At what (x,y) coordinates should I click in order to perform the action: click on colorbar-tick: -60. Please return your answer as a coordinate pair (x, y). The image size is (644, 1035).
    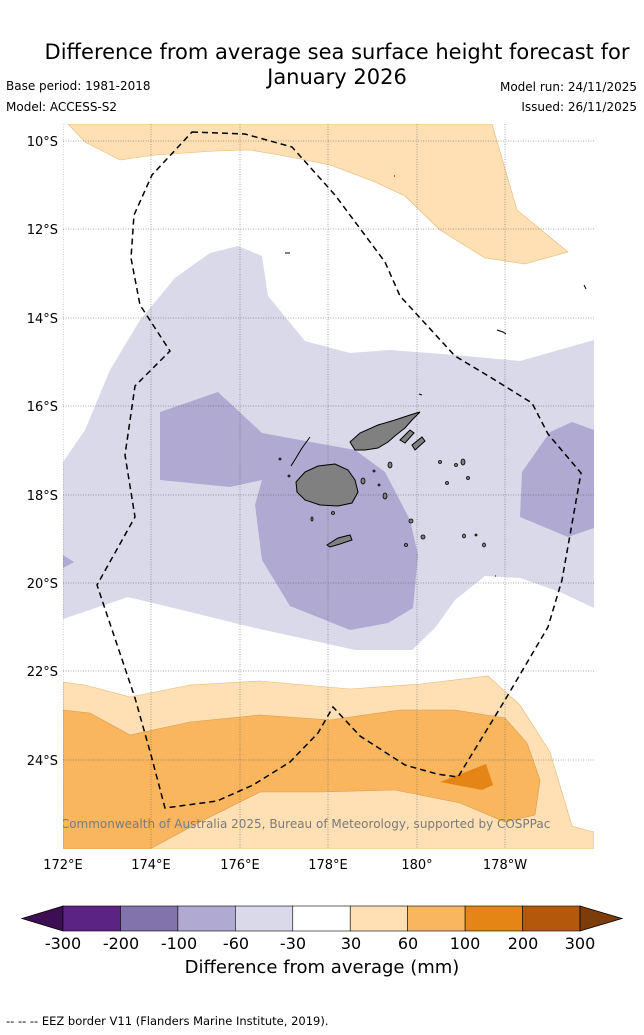
    Looking at the image, I should click on (236, 943).